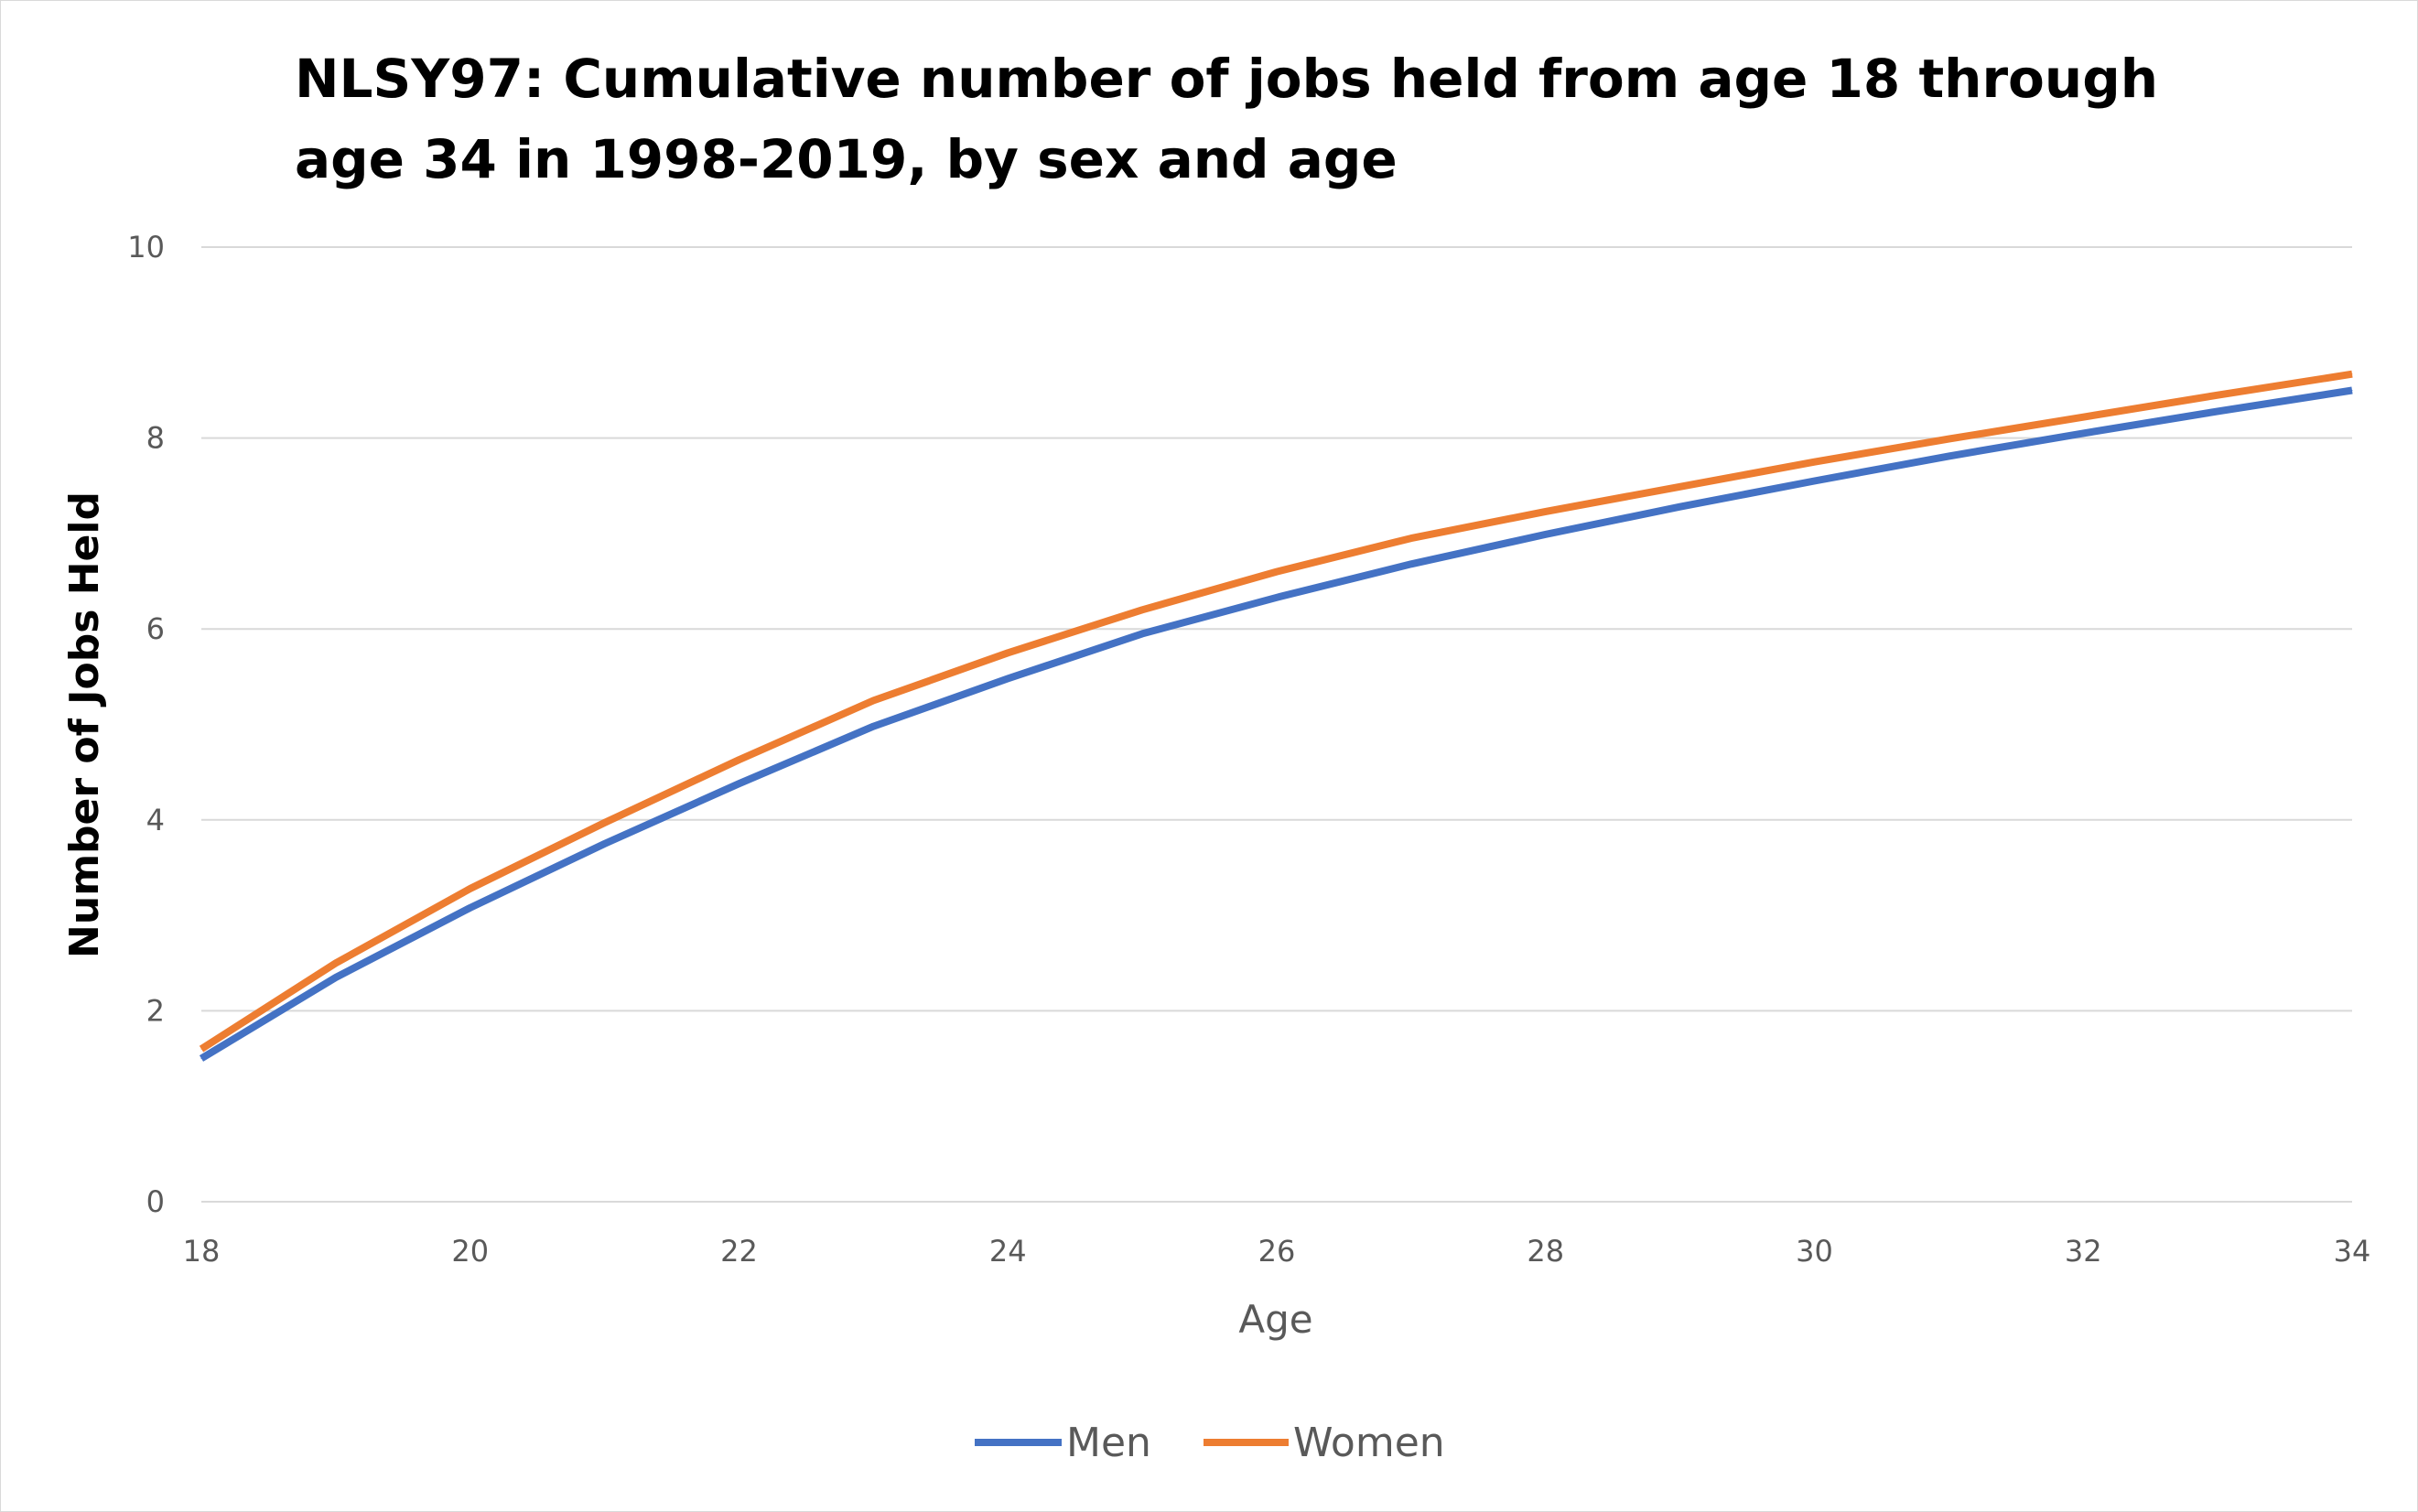  What do you see at coordinates (155, 1201) in the screenshot?
I see `y-tick-label: 0` at bounding box center [155, 1201].